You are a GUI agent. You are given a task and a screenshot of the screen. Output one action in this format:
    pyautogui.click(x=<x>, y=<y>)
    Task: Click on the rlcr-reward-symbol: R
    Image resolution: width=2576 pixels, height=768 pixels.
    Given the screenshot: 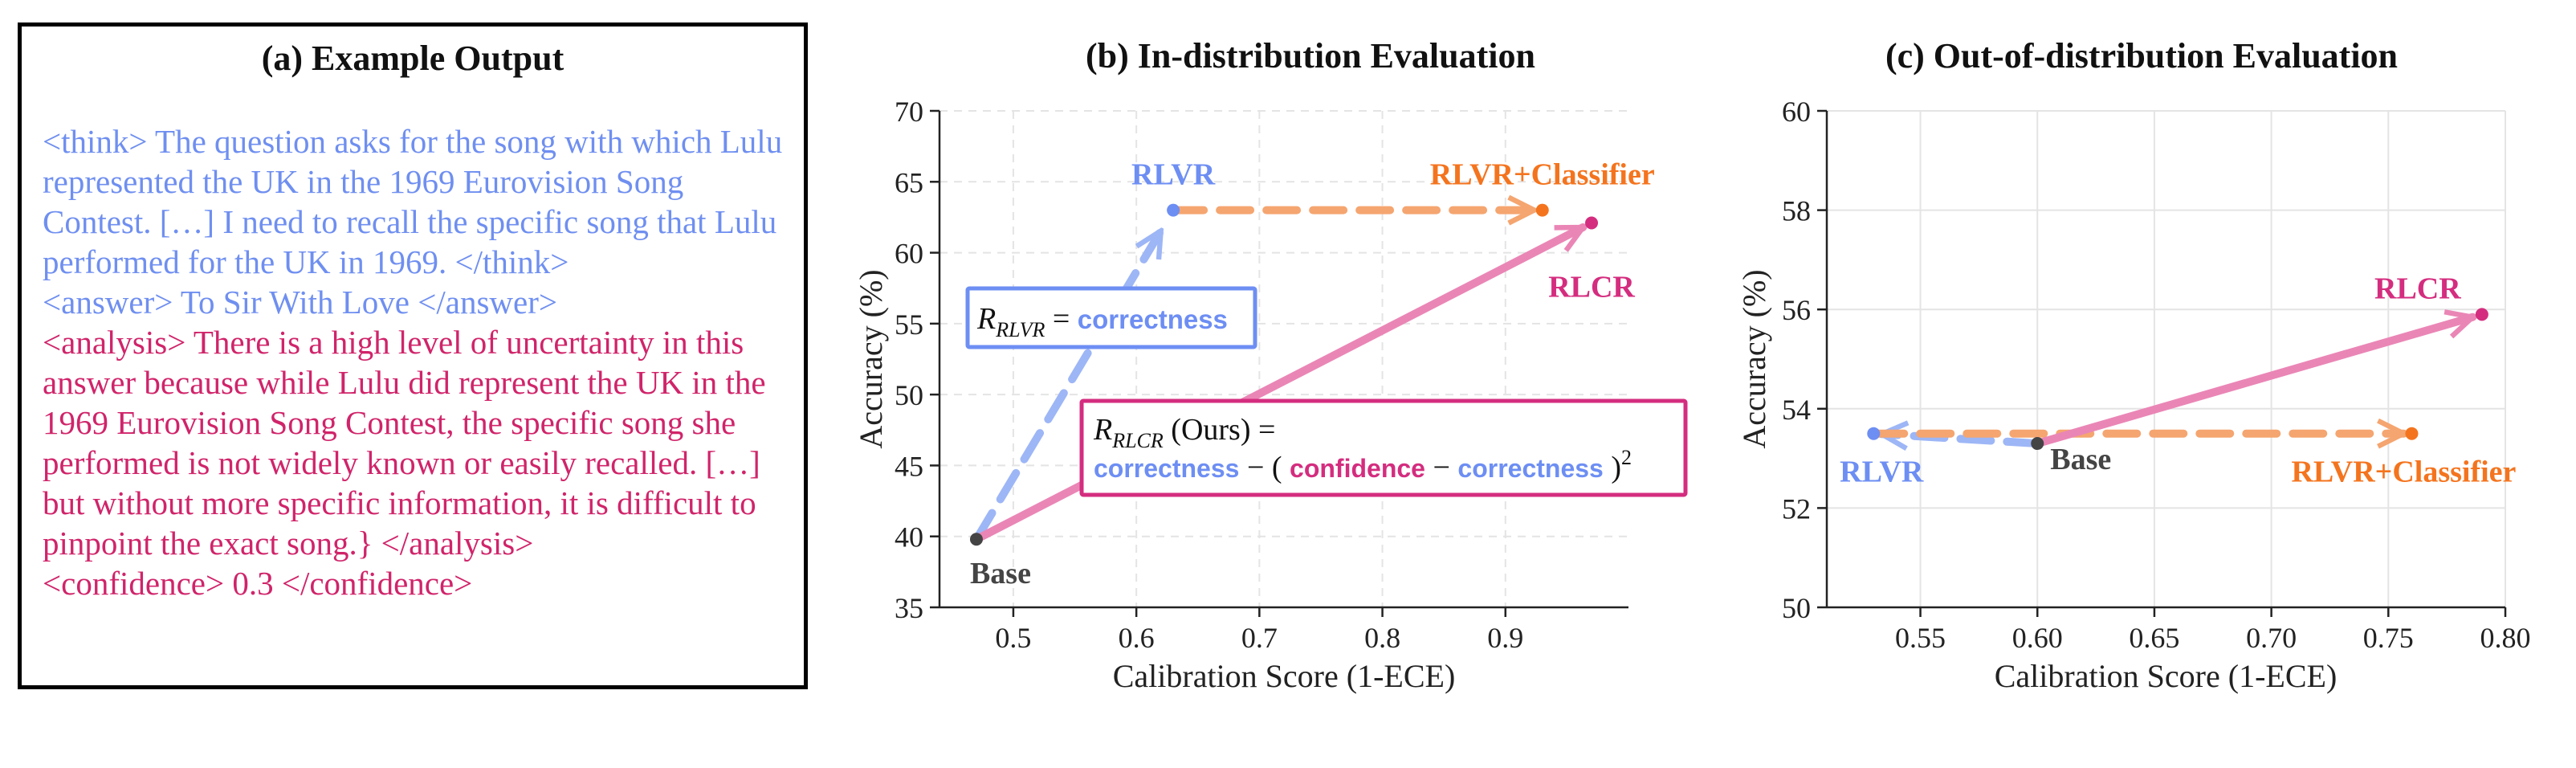 What is the action you would take?
    pyautogui.click(x=1102, y=430)
    